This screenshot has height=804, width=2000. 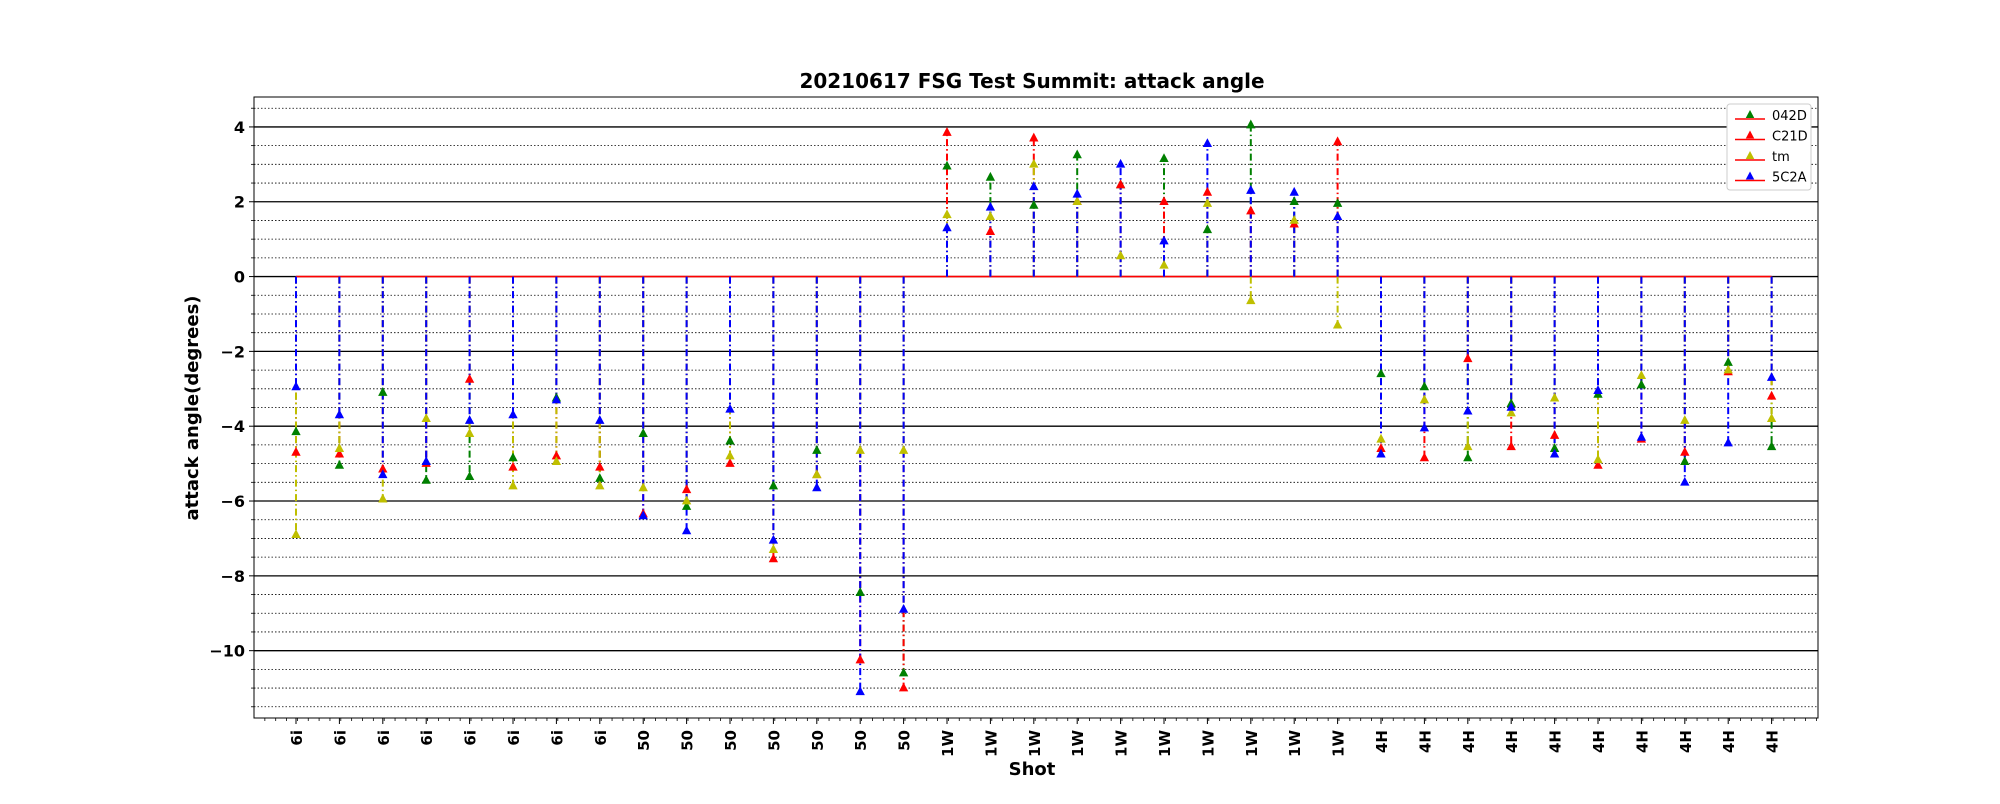 What do you see at coordinates (1032, 769) in the screenshot?
I see `x-axis-label: Shot` at bounding box center [1032, 769].